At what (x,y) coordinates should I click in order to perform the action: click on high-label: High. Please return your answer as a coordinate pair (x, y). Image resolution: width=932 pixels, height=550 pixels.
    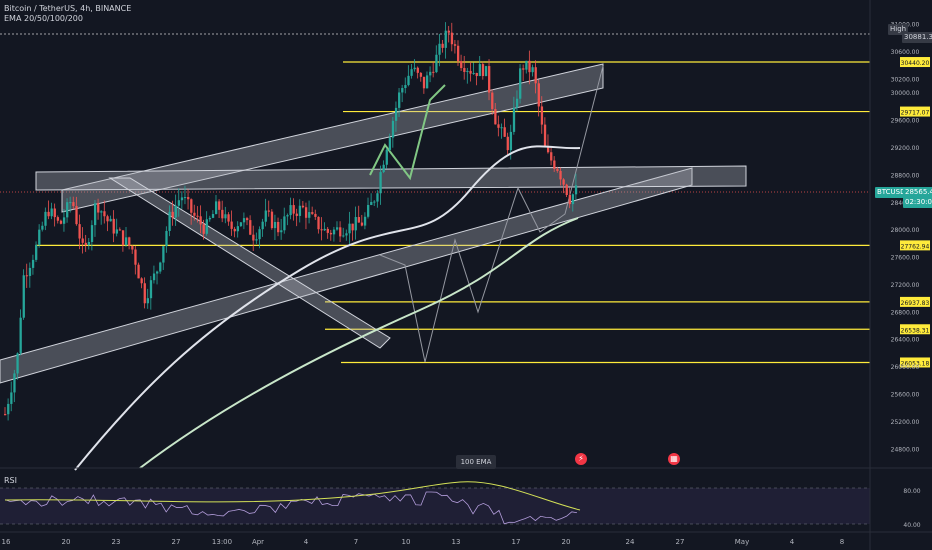
    Looking at the image, I should click on (898, 29).